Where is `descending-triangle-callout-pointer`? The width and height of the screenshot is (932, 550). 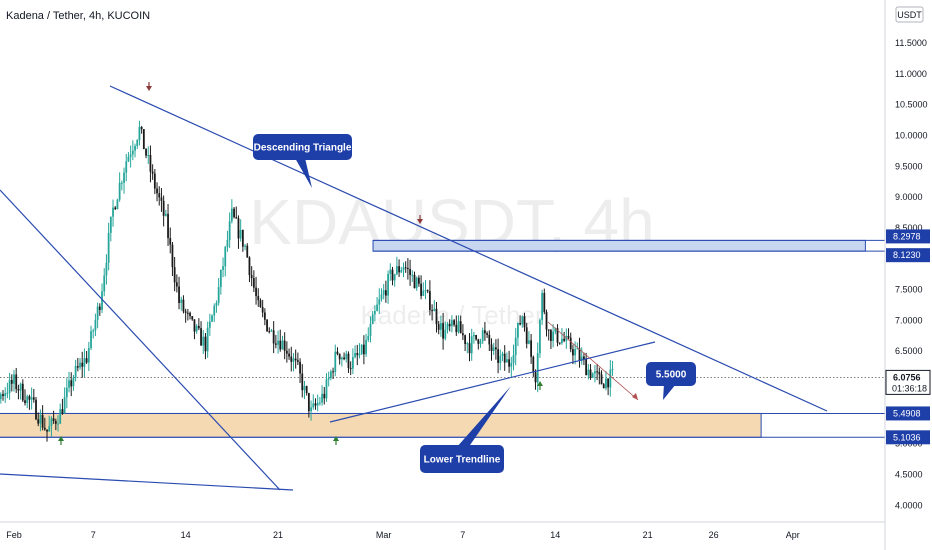 descending-triangle-callout-pointer is located at coordinates (303, 173).